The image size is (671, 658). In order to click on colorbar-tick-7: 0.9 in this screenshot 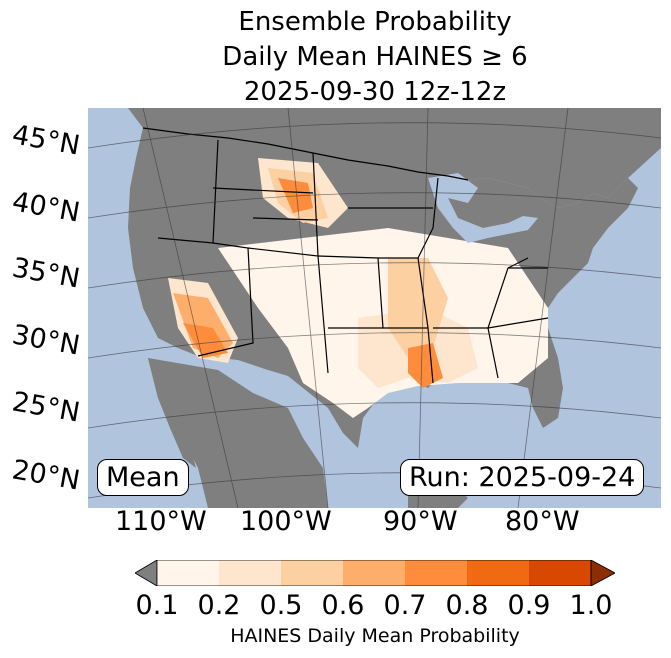, I will do `click(529, 605)`.